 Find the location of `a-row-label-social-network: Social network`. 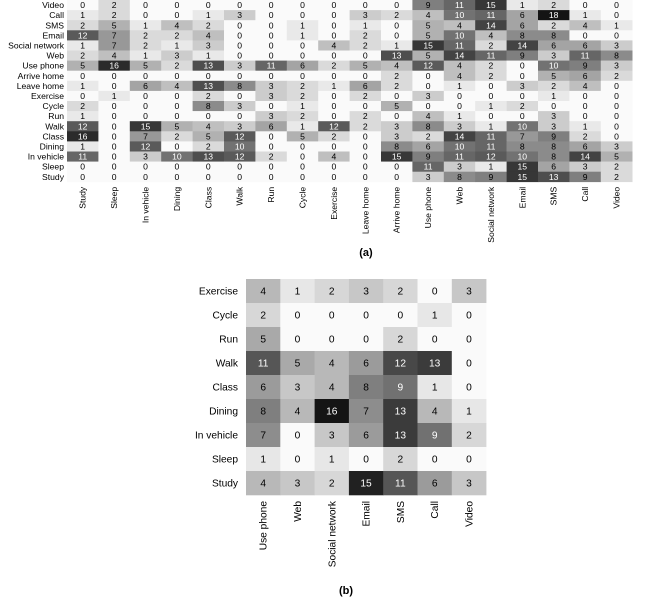

a-row-label-social-network: Social network is located at coordinates (36, 45).